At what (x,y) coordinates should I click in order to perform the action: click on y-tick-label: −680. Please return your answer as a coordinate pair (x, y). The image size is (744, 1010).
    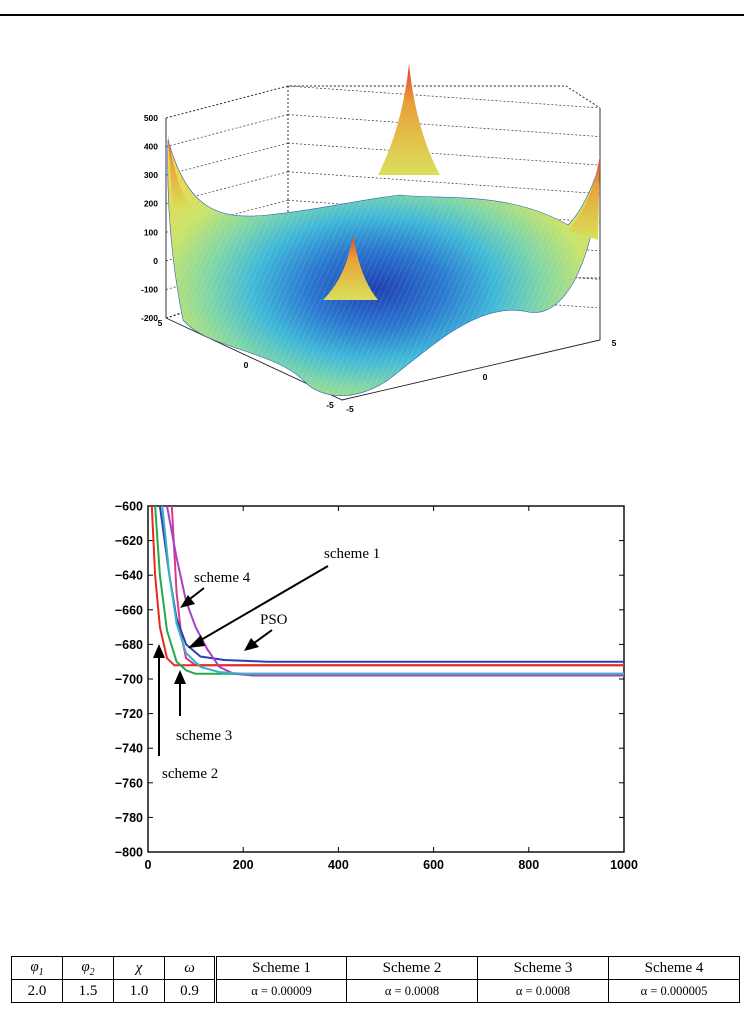
    Looking at the image, I should click on (129, 645).